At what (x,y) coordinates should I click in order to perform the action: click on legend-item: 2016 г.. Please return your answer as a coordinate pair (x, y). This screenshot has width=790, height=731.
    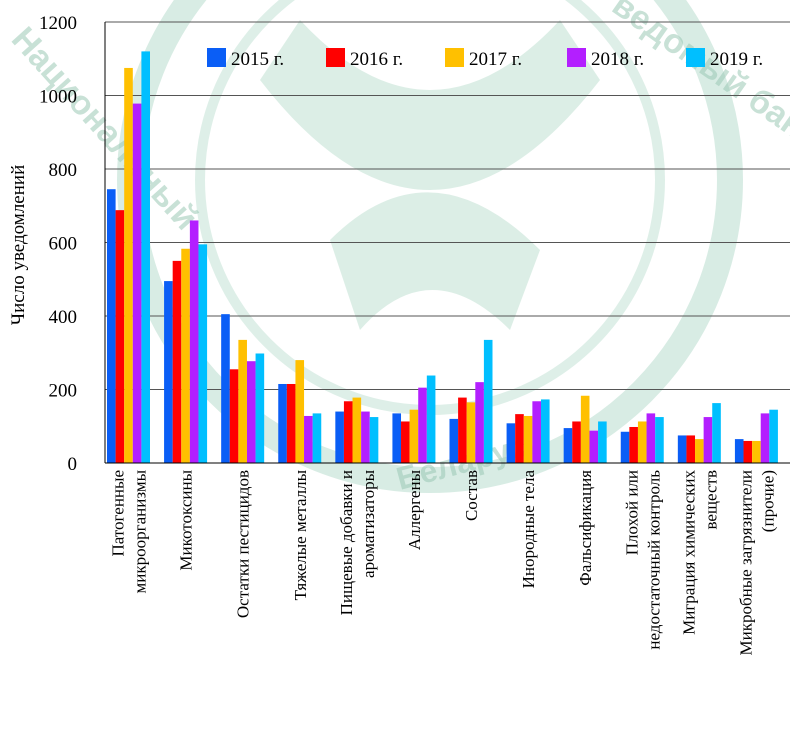
    Looking at the image, I should click on (364, 59).